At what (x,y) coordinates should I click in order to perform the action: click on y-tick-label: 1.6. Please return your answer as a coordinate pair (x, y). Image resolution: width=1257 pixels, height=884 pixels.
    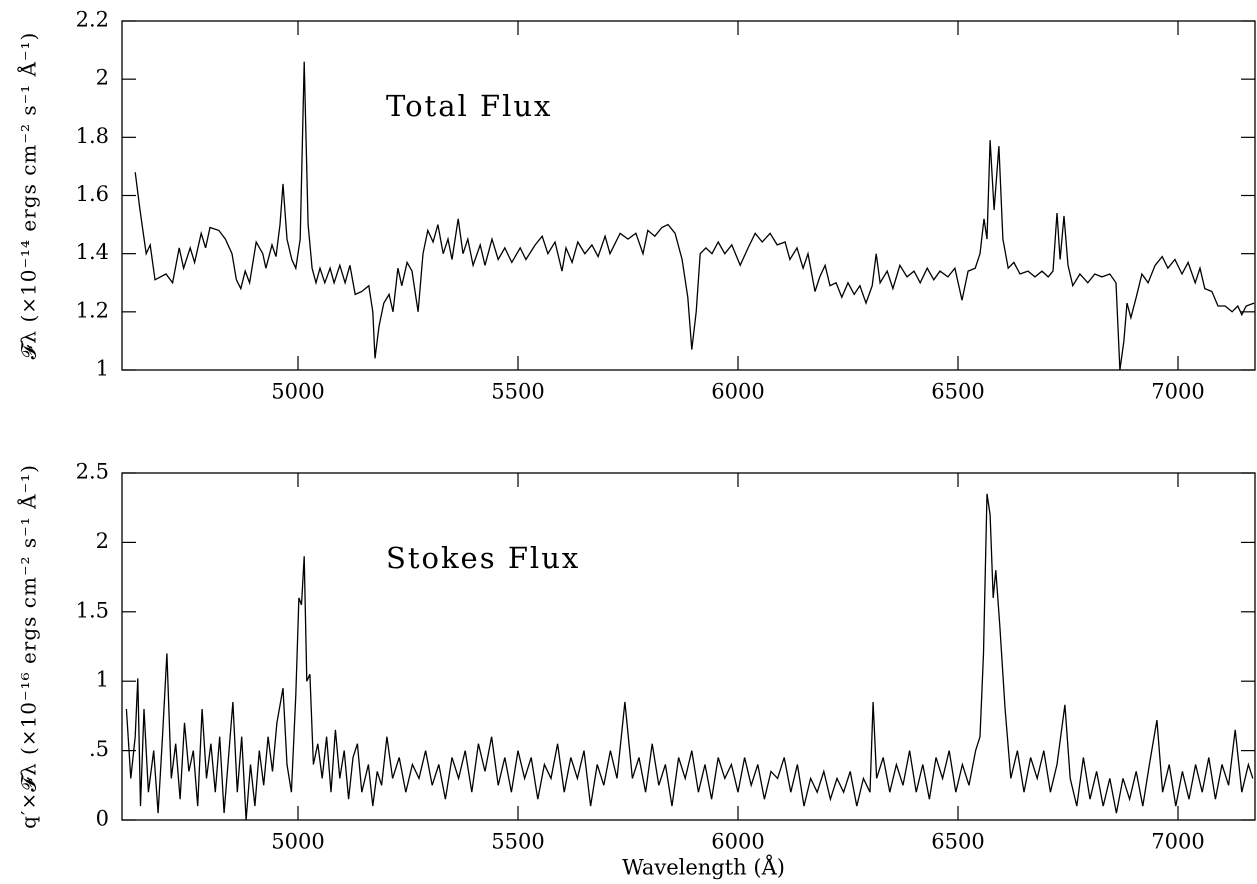
    Looking at the image, I should click on (92, 194).